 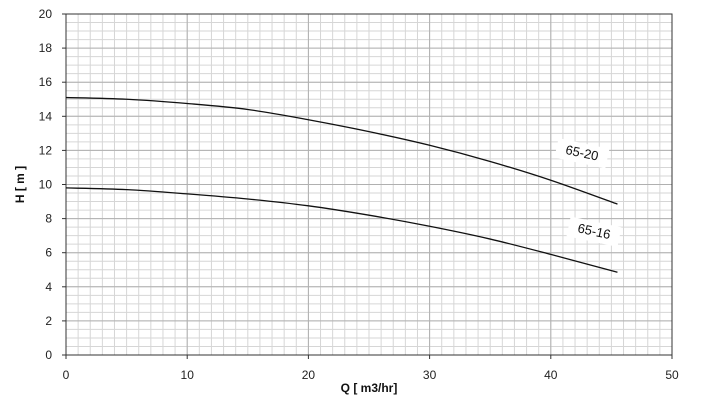 I want to click on x-tick-label: 10, so click(x=188, y=375).